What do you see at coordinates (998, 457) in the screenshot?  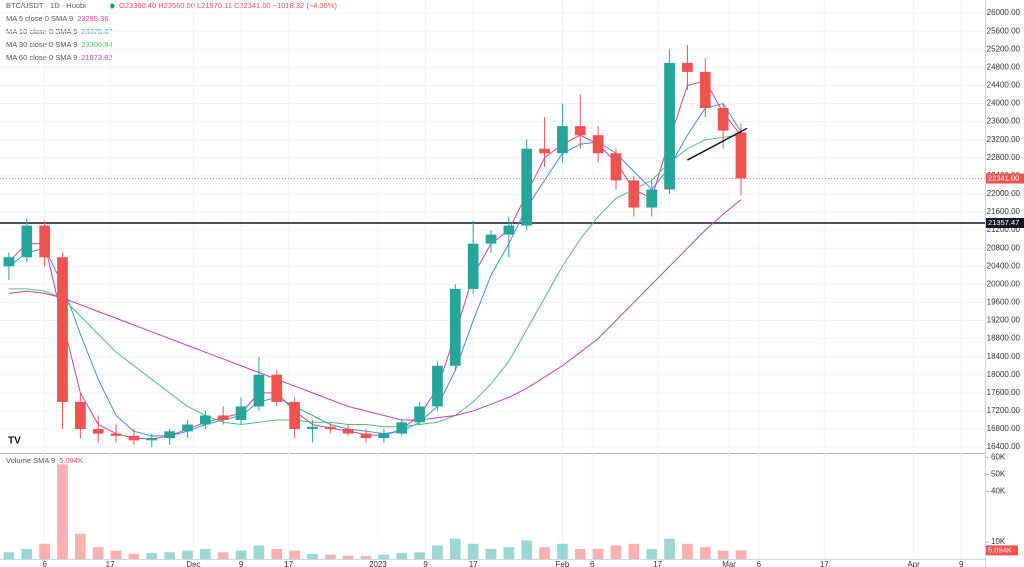 I see `volume-tick-label: 60K` at bounding box center [998, 457].